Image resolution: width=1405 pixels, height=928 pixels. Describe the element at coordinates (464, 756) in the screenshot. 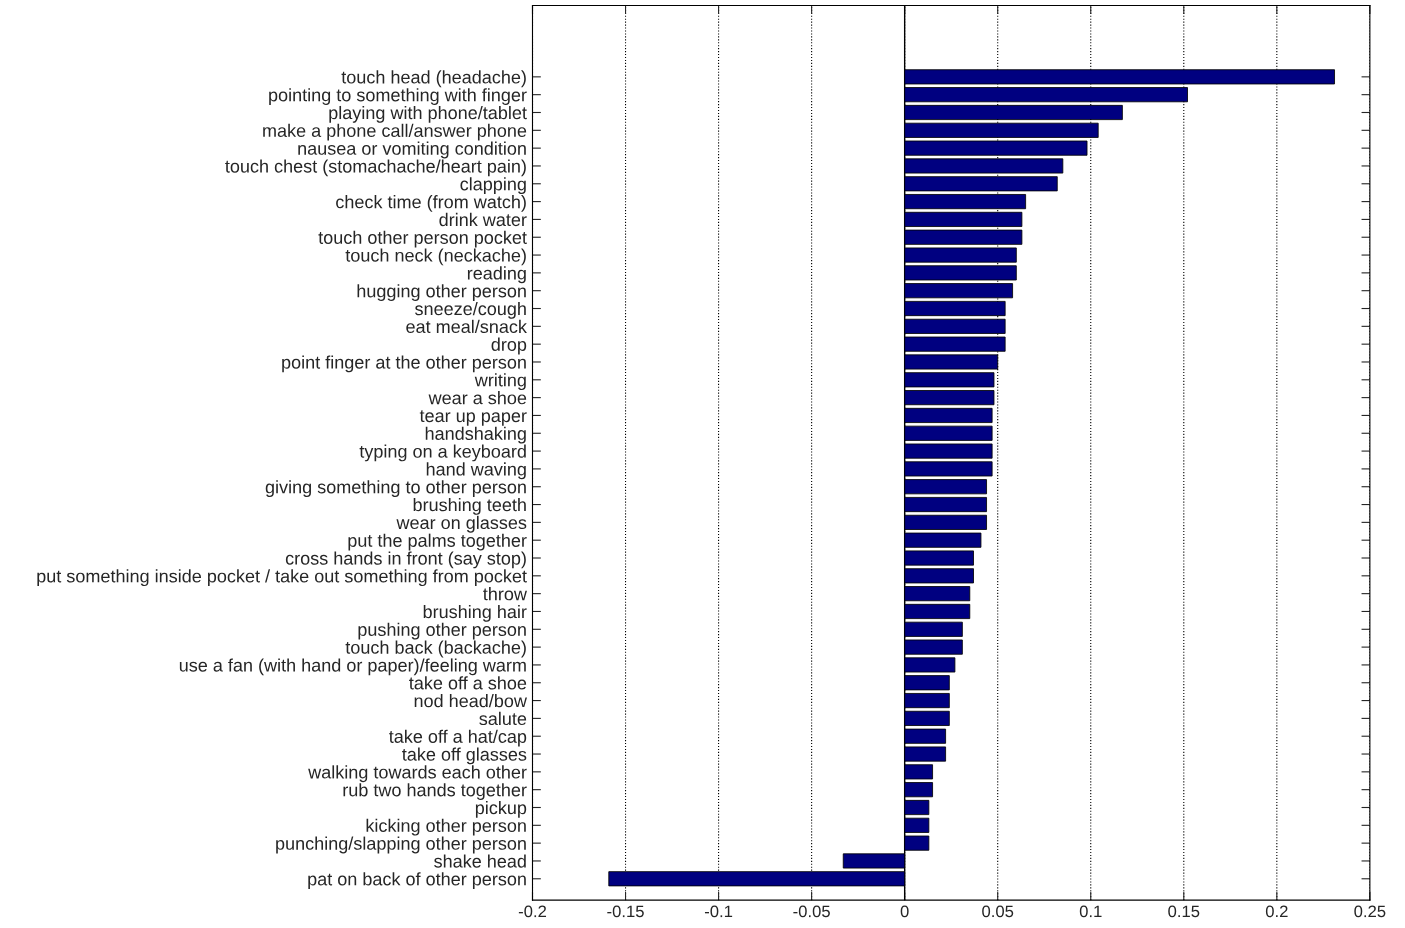

I see `y-tick-label: take off glasses` at that location.